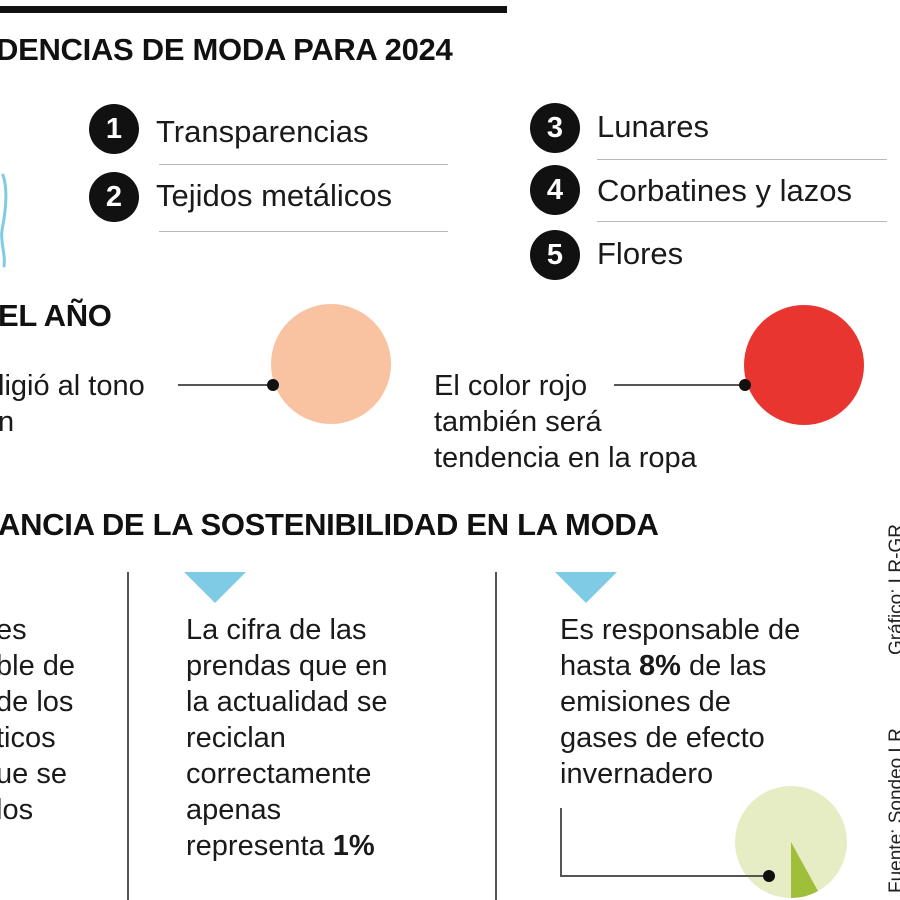  I want to click on sustainability-col1-text: es ble de de los ticos ue se los, so click(38, 720).